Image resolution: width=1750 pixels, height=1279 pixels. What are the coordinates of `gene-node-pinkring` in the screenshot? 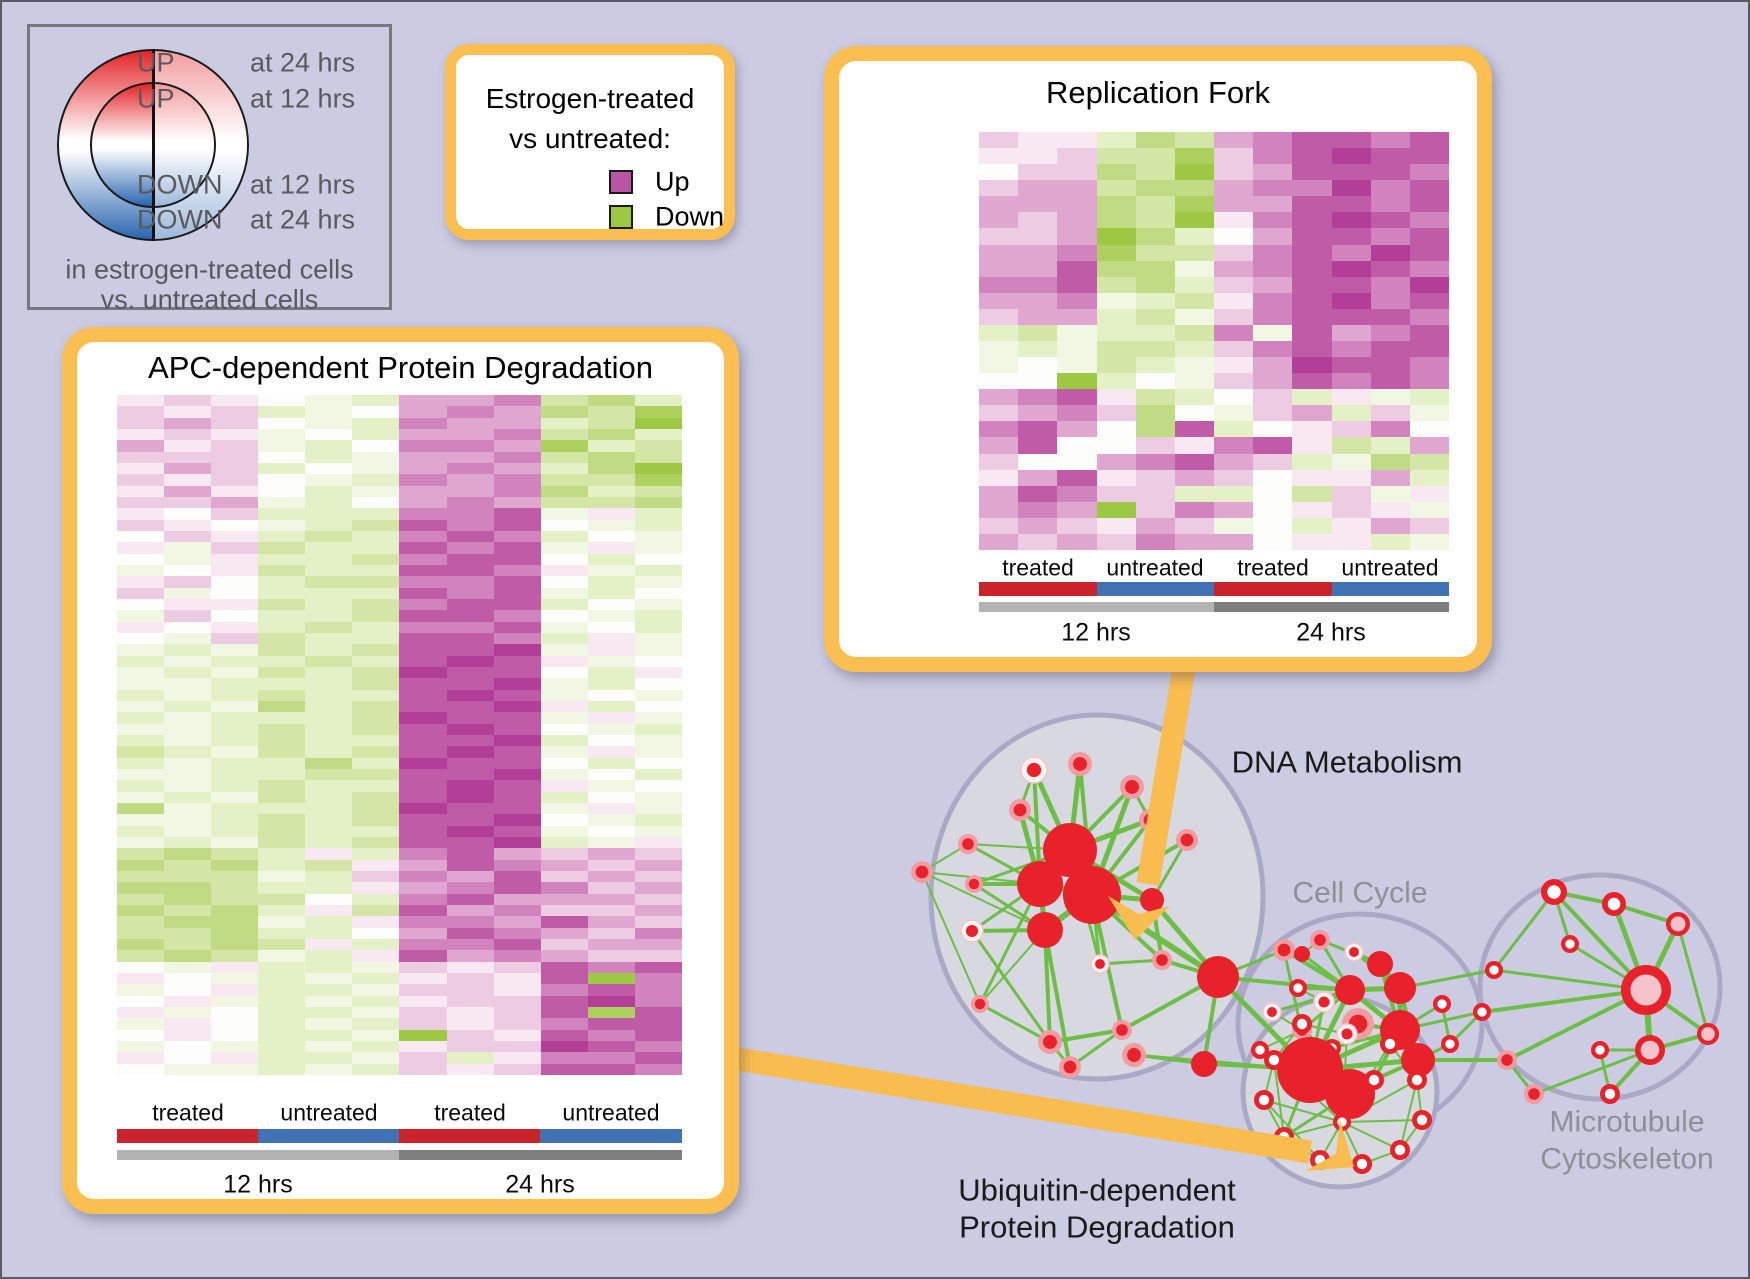 It's located at (1646, 990).